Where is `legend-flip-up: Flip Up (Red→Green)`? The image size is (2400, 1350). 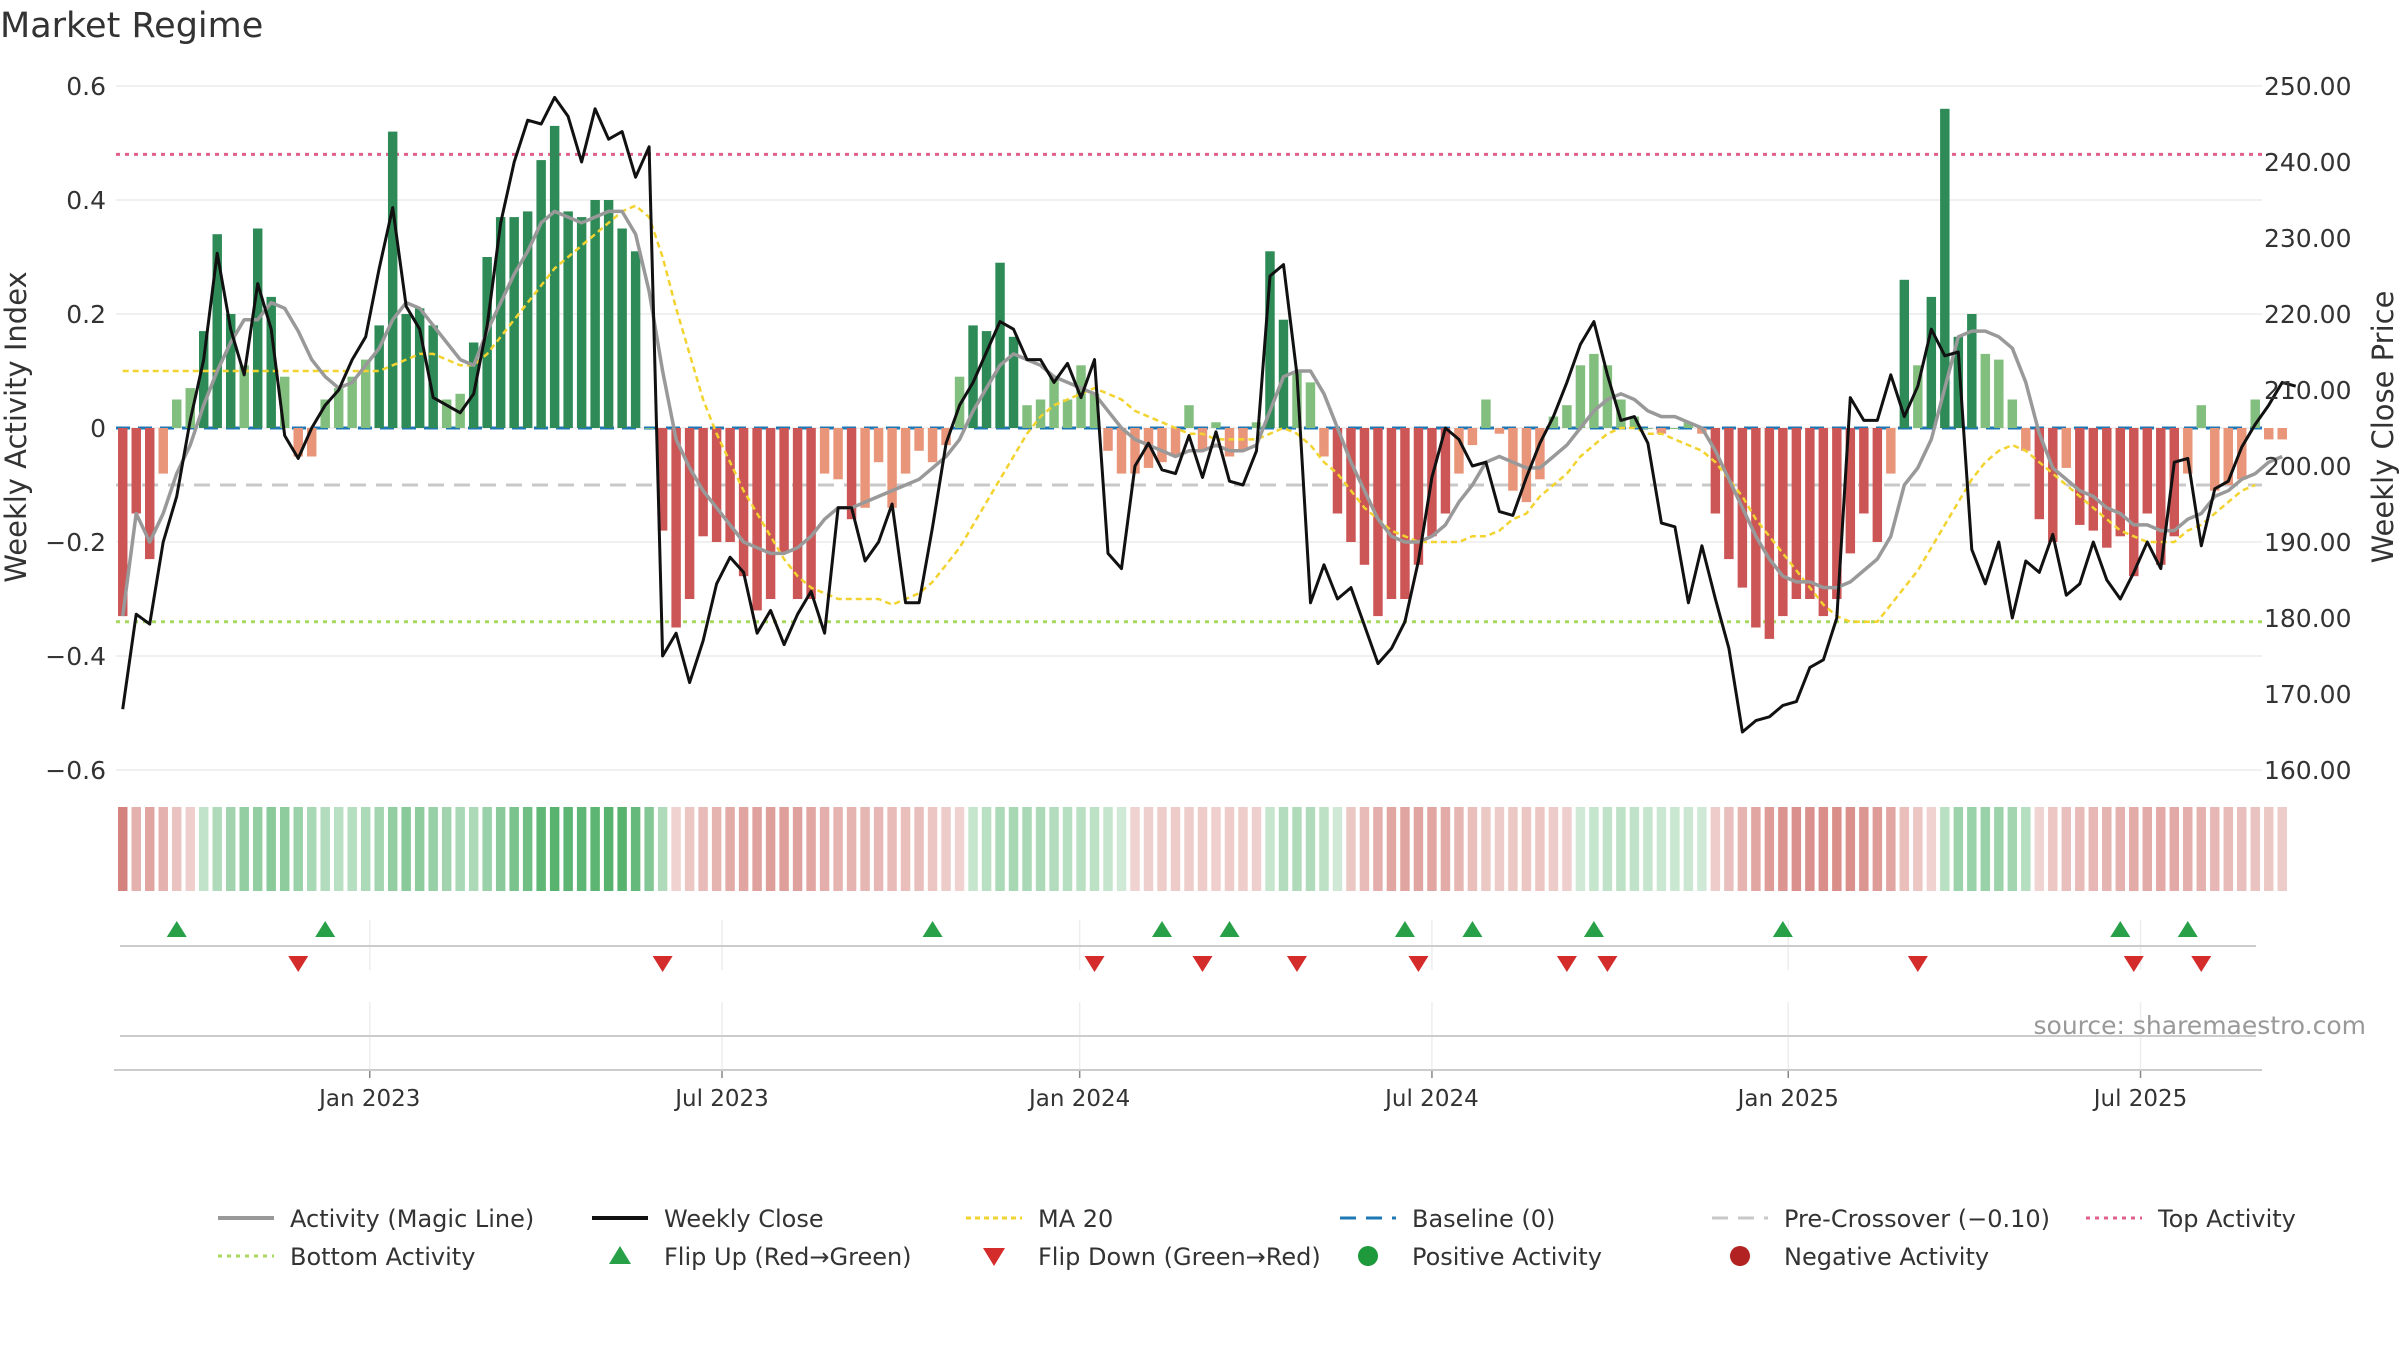 legend-flip-up: Flip Up (Red→Green) is located at coordinates (760, 1257).